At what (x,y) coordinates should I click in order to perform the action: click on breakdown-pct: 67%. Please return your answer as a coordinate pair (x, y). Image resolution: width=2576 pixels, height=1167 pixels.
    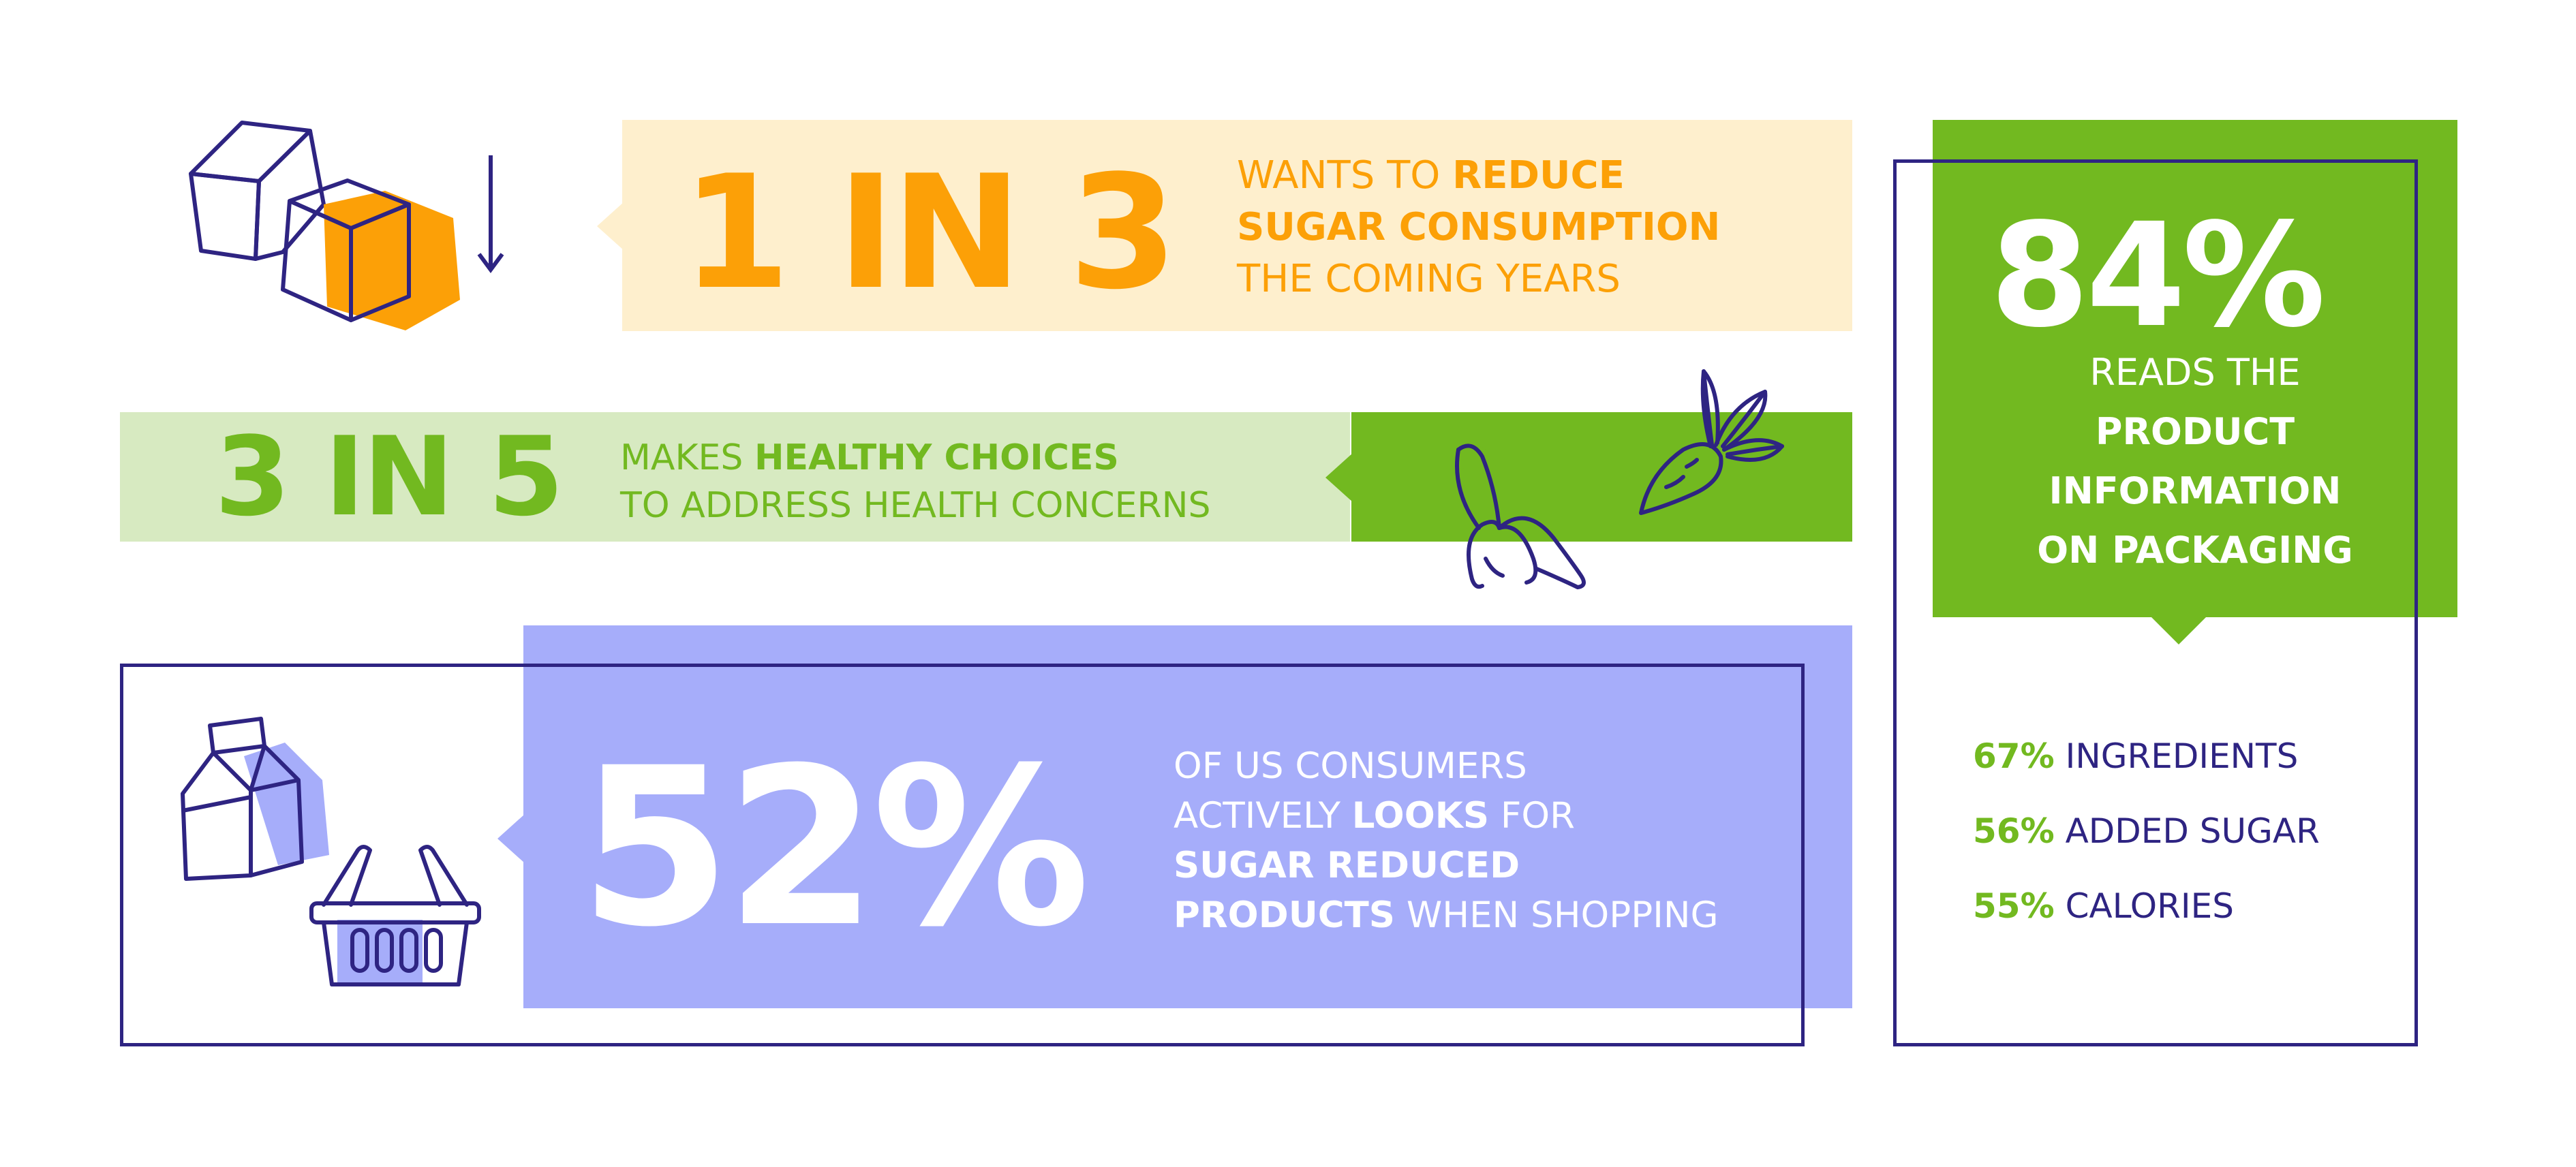
    Looking at the image, I should click on (2014, 756).